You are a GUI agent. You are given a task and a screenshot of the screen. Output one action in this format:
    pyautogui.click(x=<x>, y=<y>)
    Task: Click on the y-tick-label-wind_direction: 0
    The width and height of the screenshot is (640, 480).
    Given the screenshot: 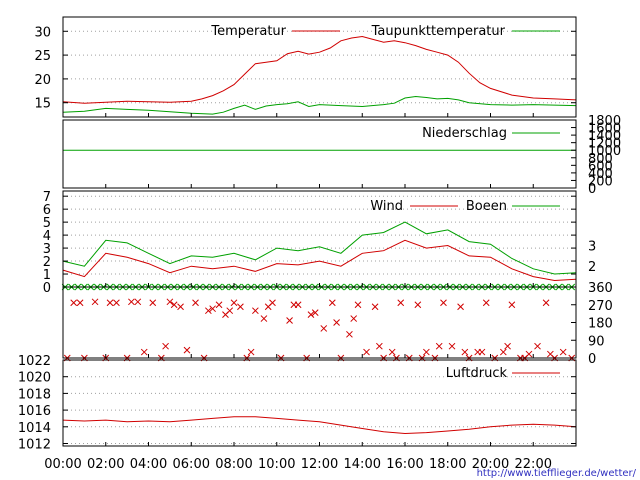 What is the action you would take?
    pyautogui.click(x=592, y=359)
    